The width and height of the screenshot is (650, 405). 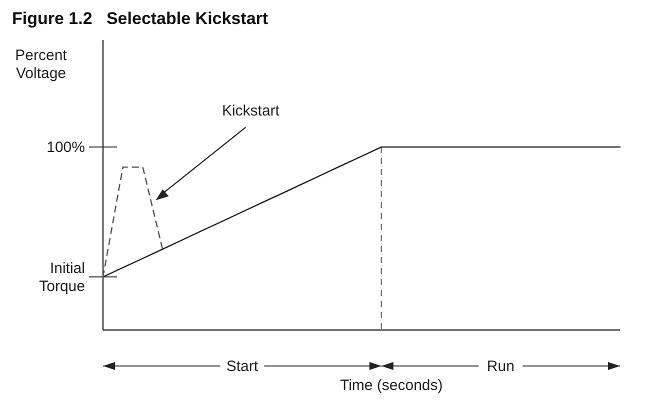 I want to click on chart-title: Figure 1.2 Selectable Kickstart, so click(x=140, y=18).